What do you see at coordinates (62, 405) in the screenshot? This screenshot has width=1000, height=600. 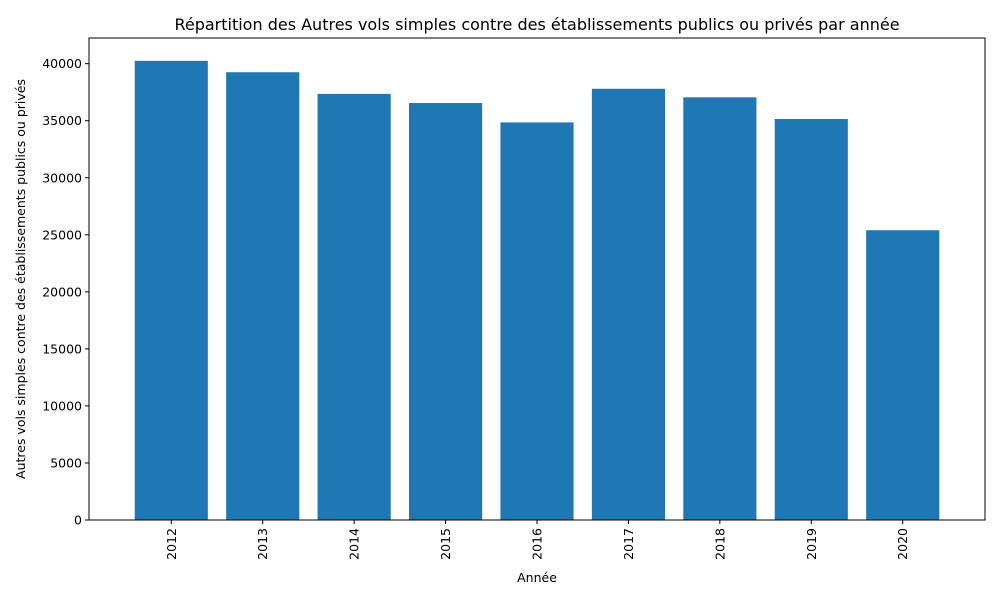 I see `y-tick-label: 10000` at bounding box center [62, 405].